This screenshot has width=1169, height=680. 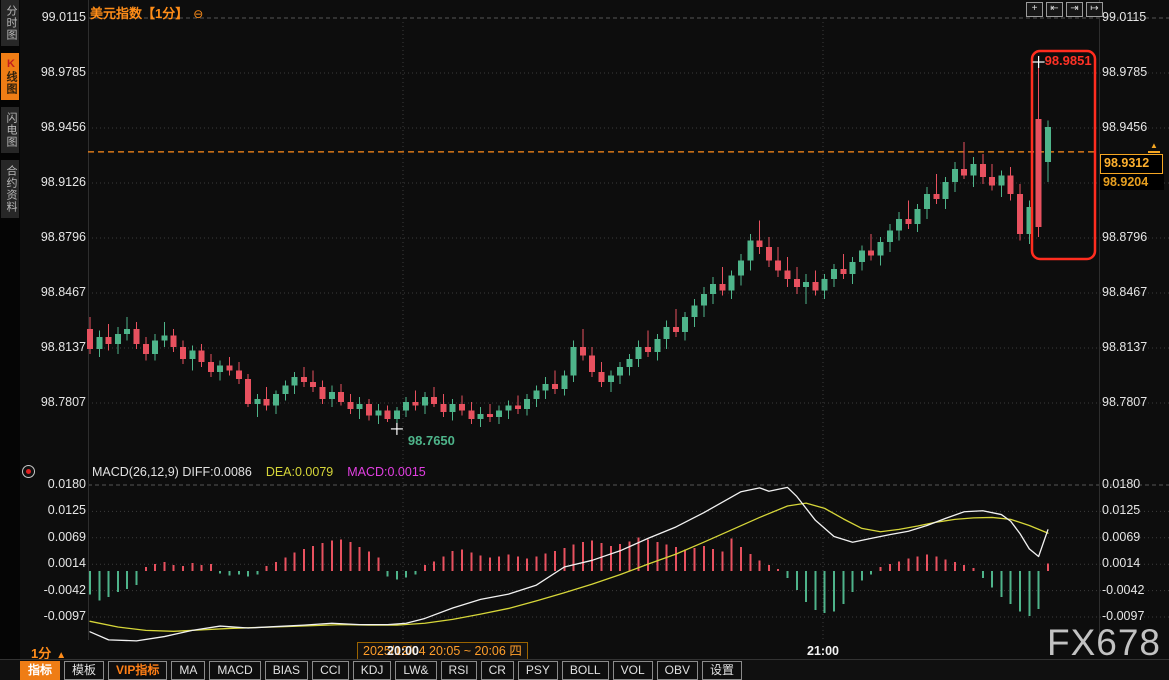 I want to click on chart-tool-icons: + ⇤ ⇥ ↦, so click(x=1064, y=9).